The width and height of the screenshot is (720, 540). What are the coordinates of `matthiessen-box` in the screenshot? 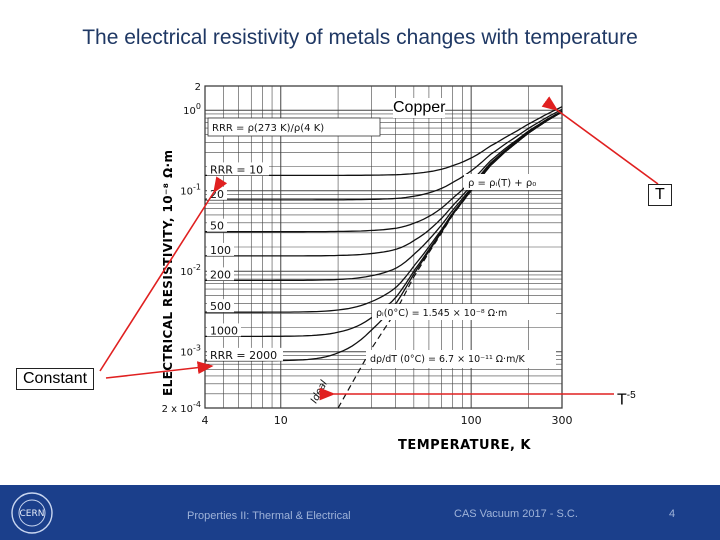 It's located at (510, 182).